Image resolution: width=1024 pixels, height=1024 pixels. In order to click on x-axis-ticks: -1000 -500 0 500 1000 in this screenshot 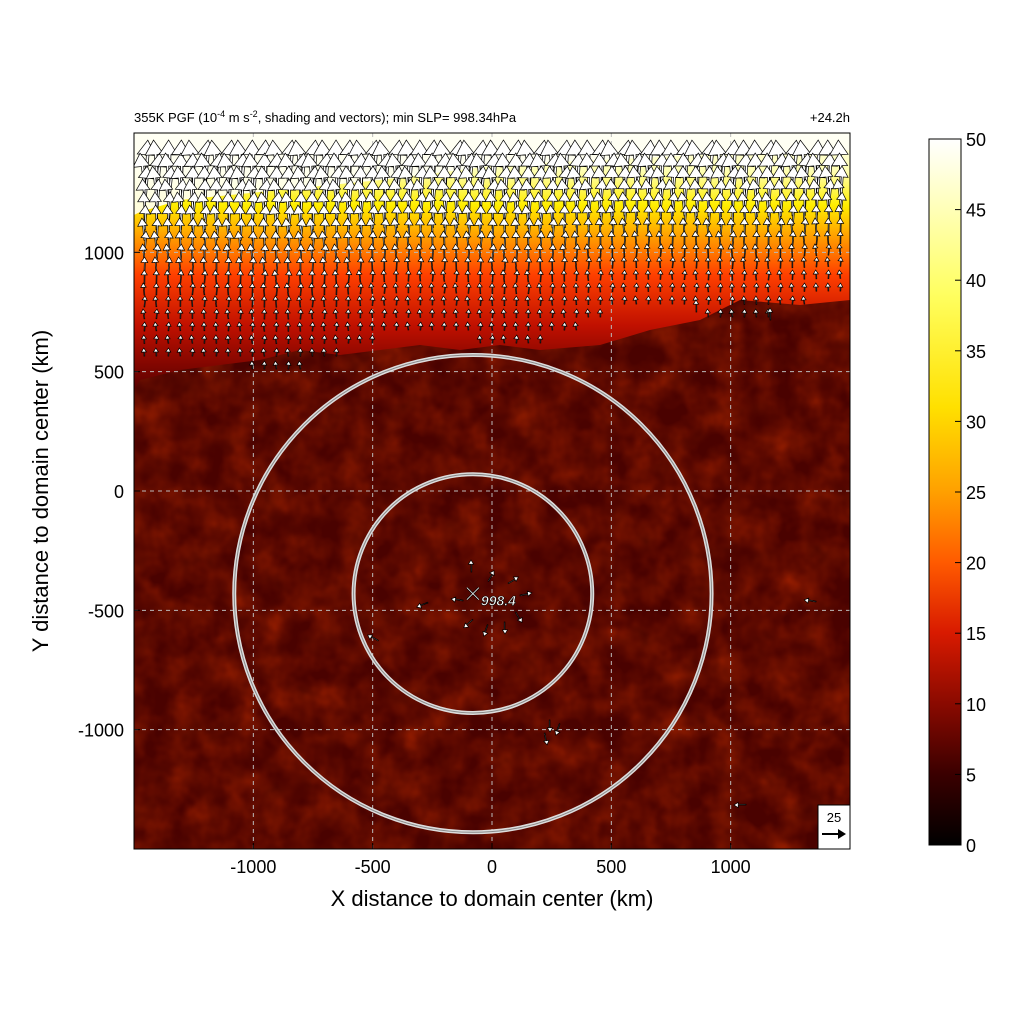, I will do `click(490, 860)`.